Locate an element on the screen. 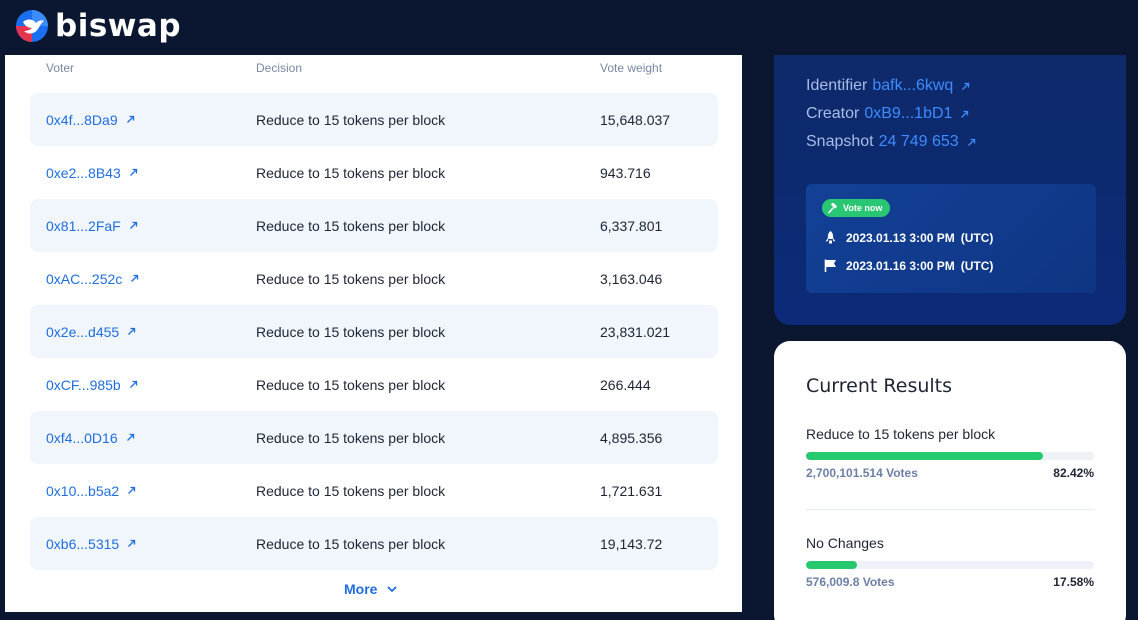 The image size is (1138, 620). chevron-down-icon is located at coordinates (392, 589).